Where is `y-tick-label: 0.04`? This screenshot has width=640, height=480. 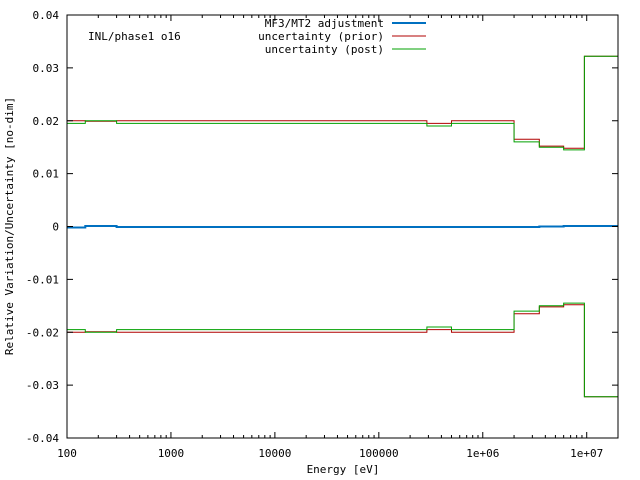
y-tick-label: 0.04 is located at coordinates (46, 15).